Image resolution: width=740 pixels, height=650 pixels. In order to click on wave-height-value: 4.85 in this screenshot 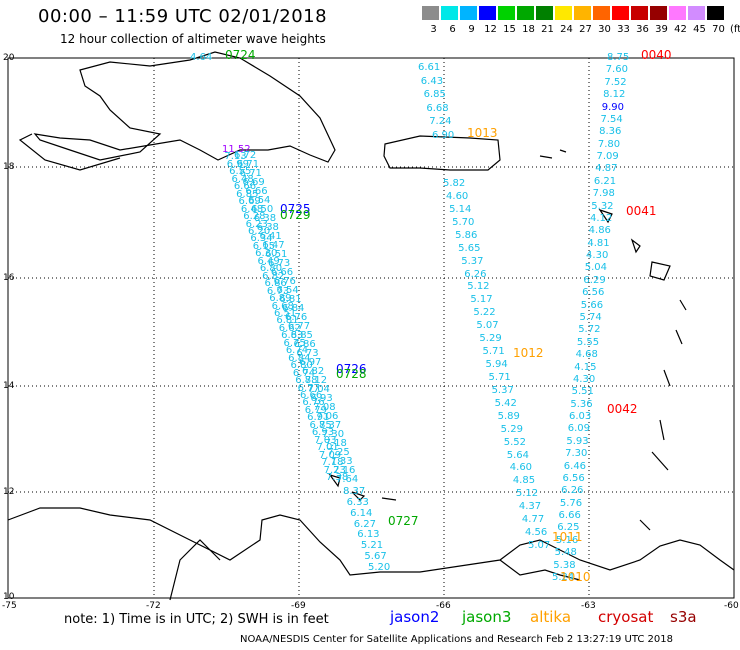, I will do `click(524, 481)`.